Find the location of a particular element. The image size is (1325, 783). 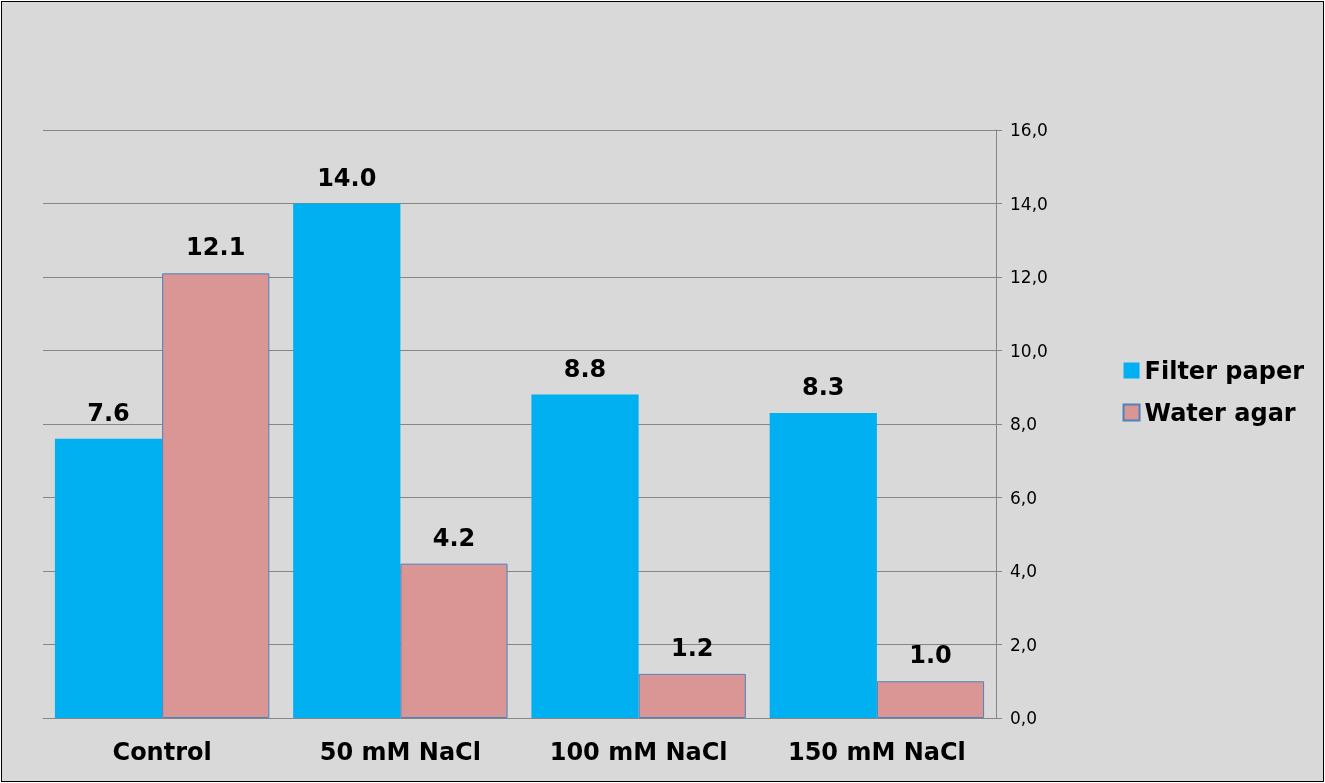

y-tick-label: 0,0 is located at coordinates (1024, 718).